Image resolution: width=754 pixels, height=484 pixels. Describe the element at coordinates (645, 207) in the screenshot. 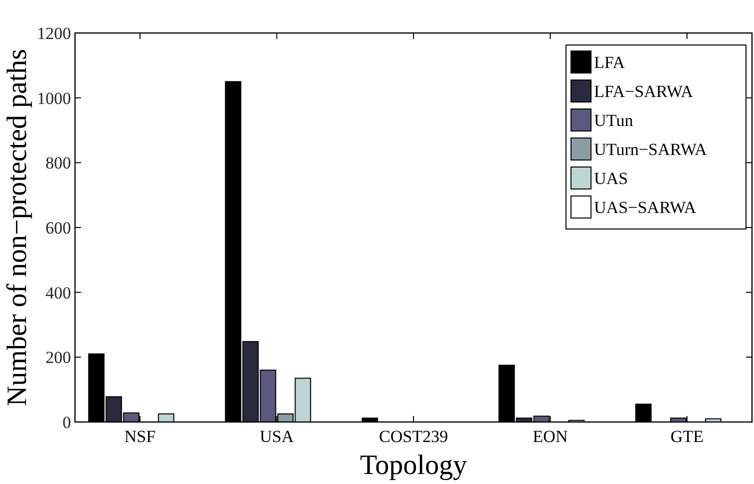

I see `legend-label: UAS−SARWA` at that location.